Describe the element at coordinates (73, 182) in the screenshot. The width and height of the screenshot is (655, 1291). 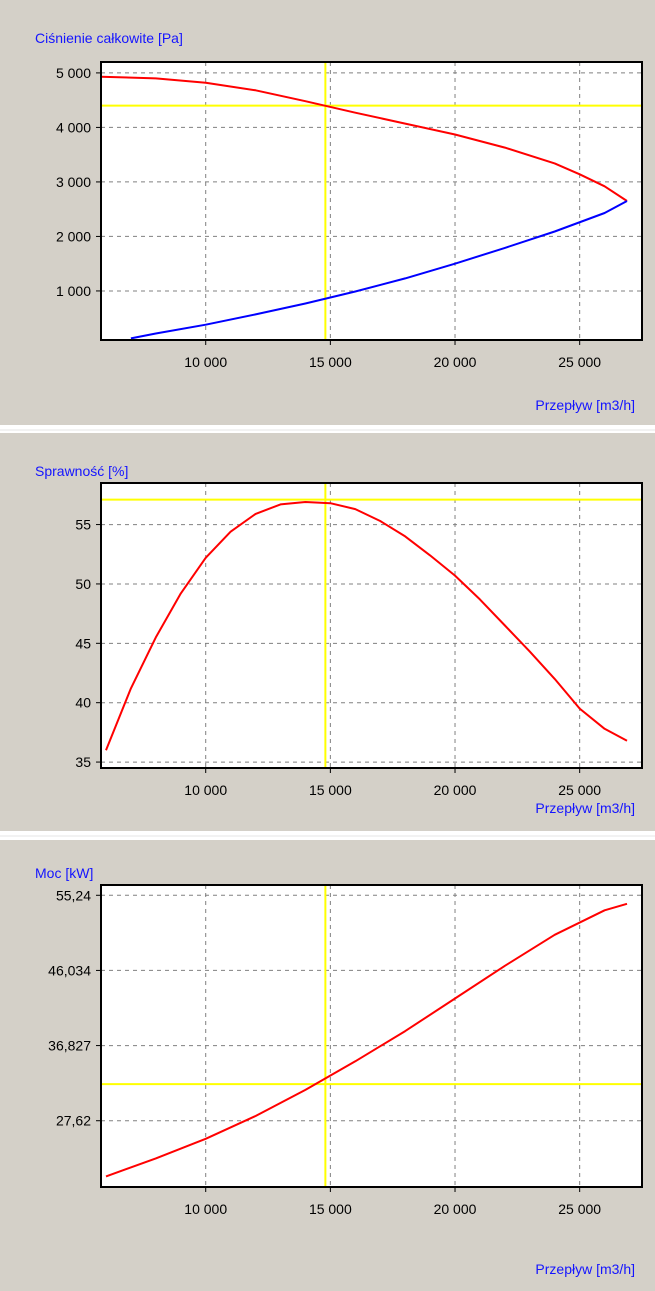
I see `y-tick-label: 3 000` at that location.